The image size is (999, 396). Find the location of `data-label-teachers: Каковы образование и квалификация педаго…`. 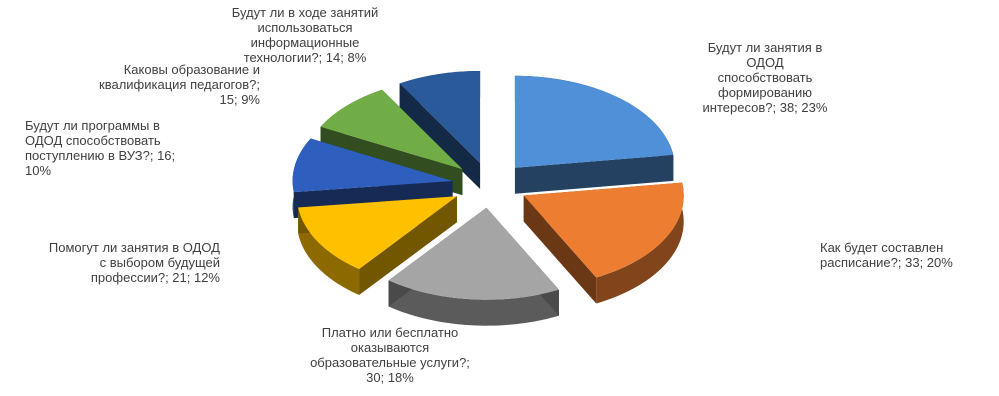

data-label-teachers: Каковы образование и квалификация педаго… is located at coordinates (179, 84).